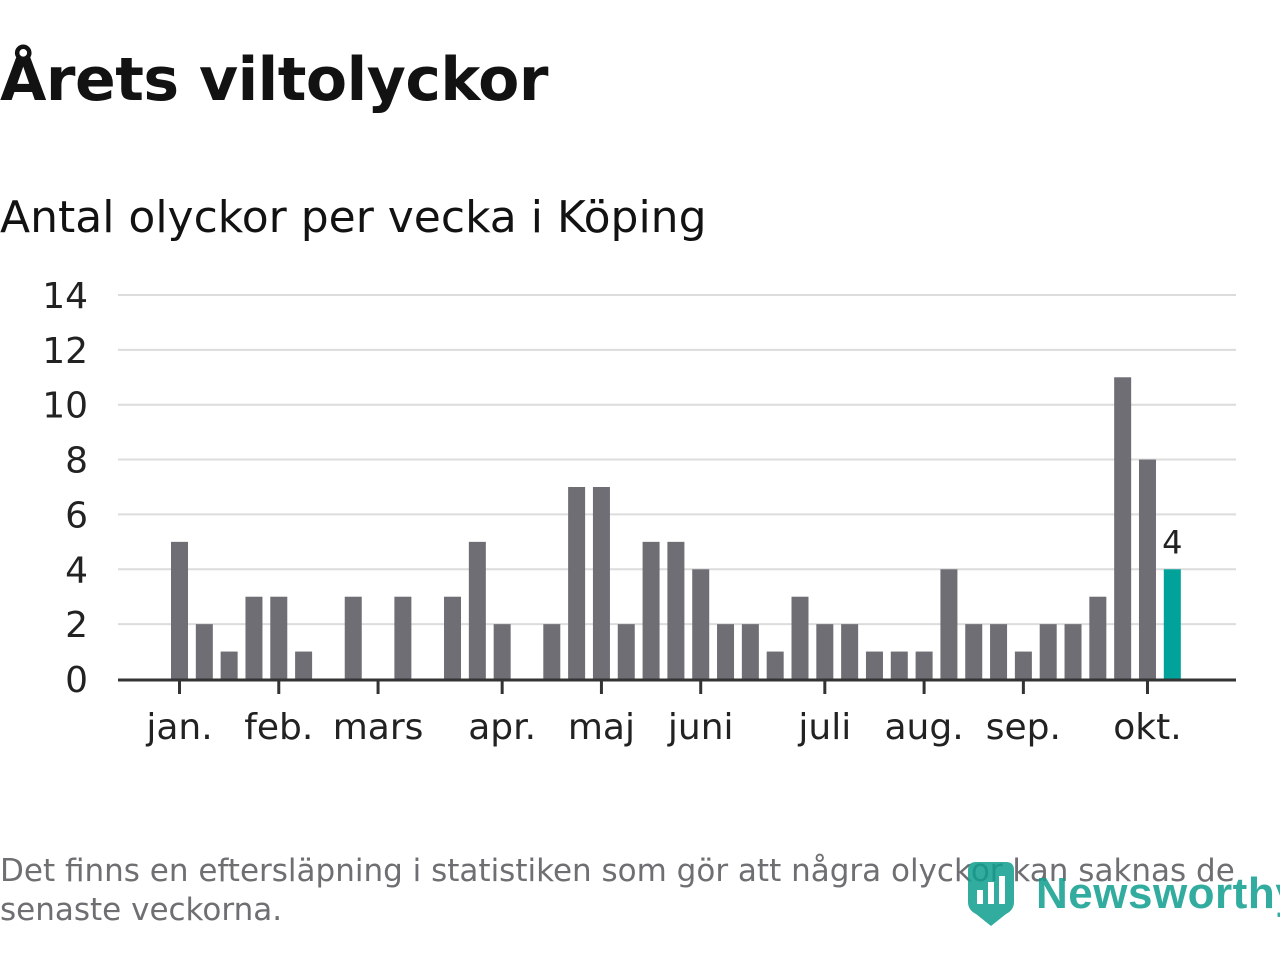 The image size is (1280, 960). What do you see at coordinates (378, 727) in the screenshot?
I see `x-tick-label: mars` at bounding box center [378, 727].